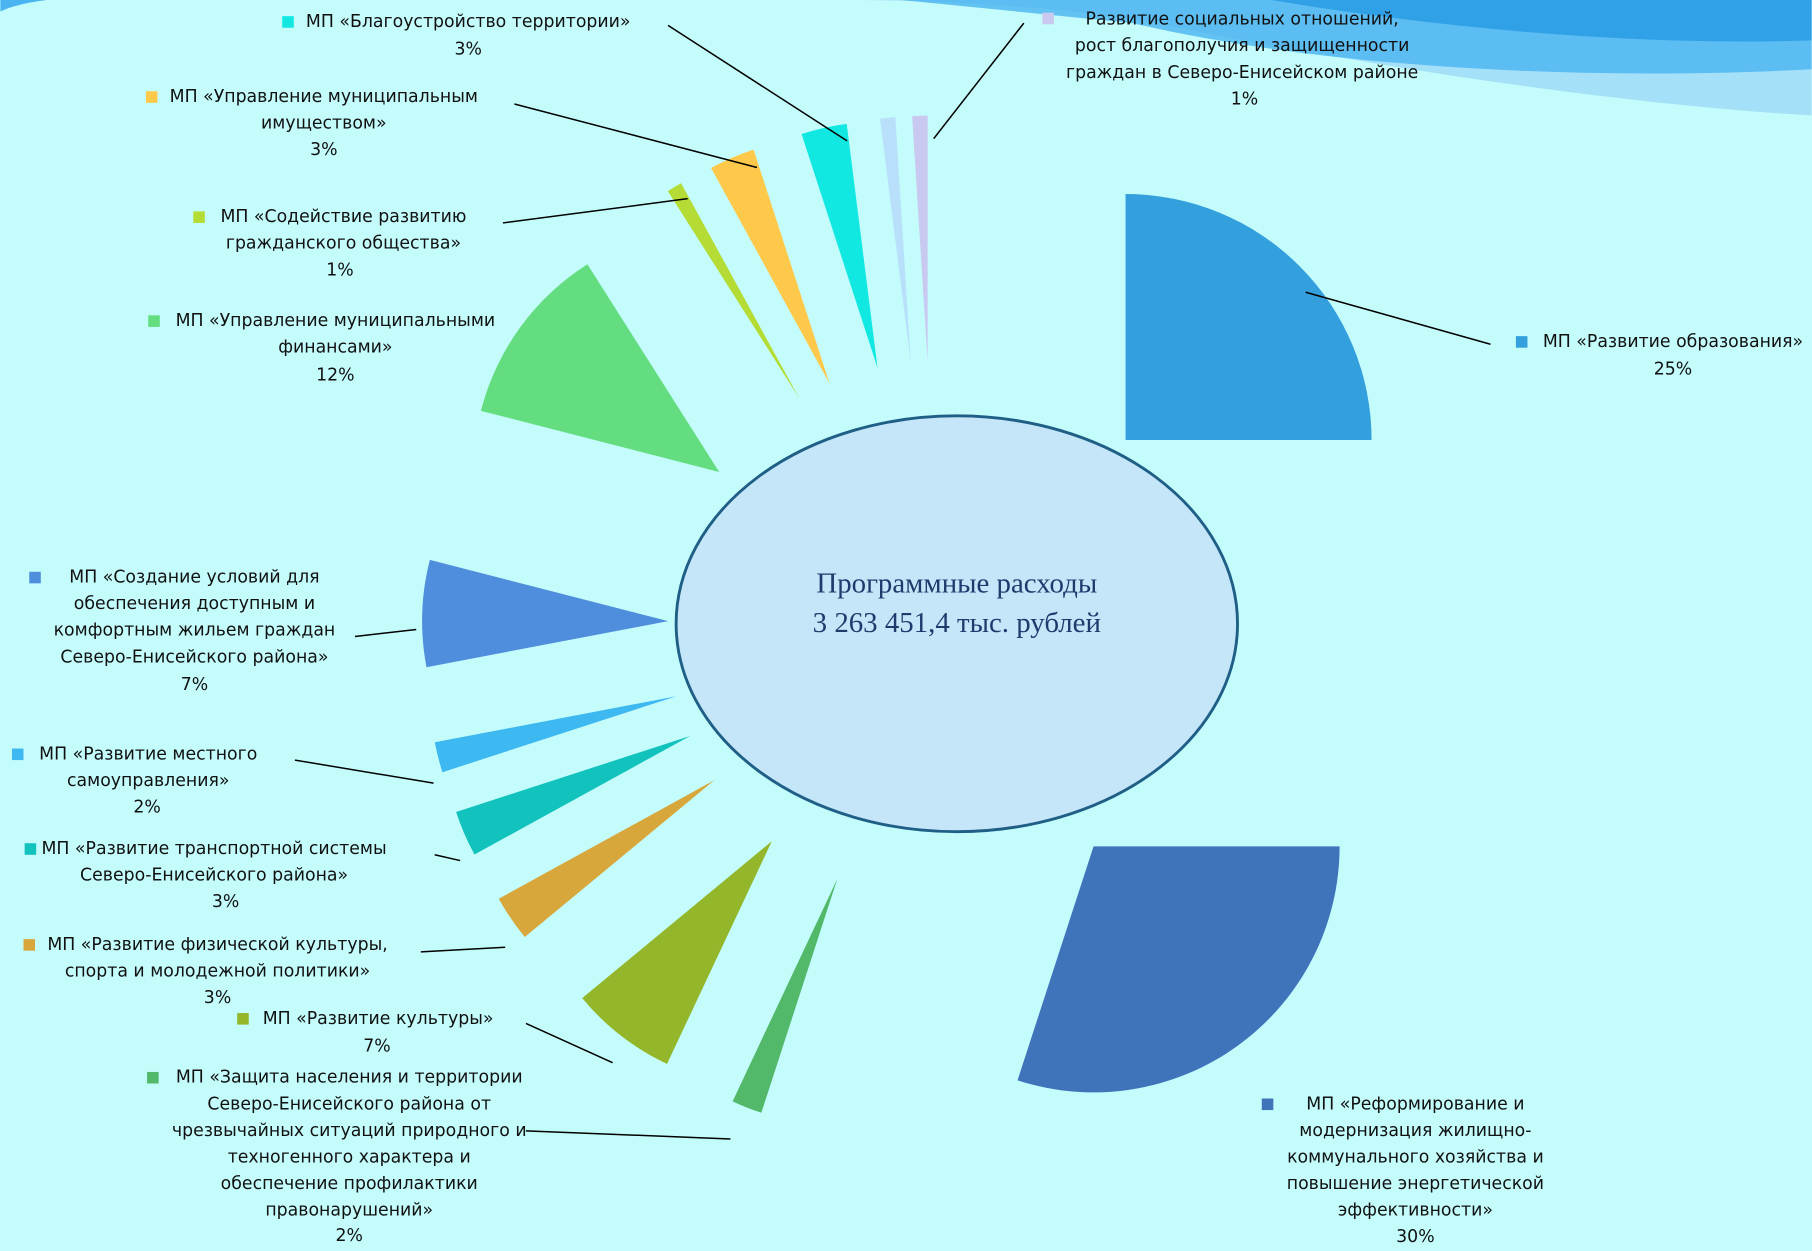  I want to click on center-text: 3 263 451,4 тыс. рублей, so click(957, 623).